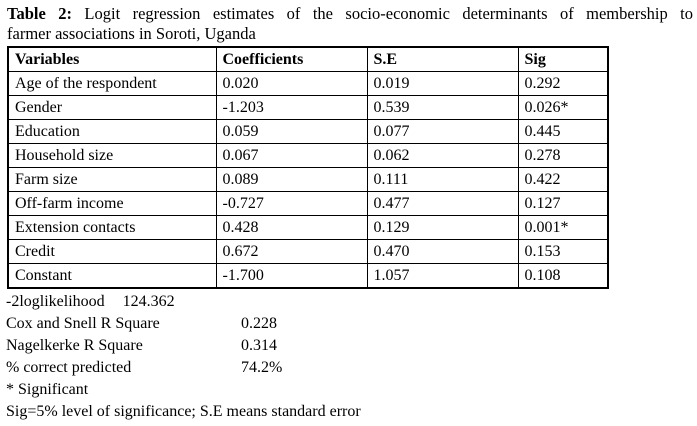  What do you see at coordinates (291, 251) in the screenshot?
I see `value-cell: 0.672` at bounding box center [291, 251].